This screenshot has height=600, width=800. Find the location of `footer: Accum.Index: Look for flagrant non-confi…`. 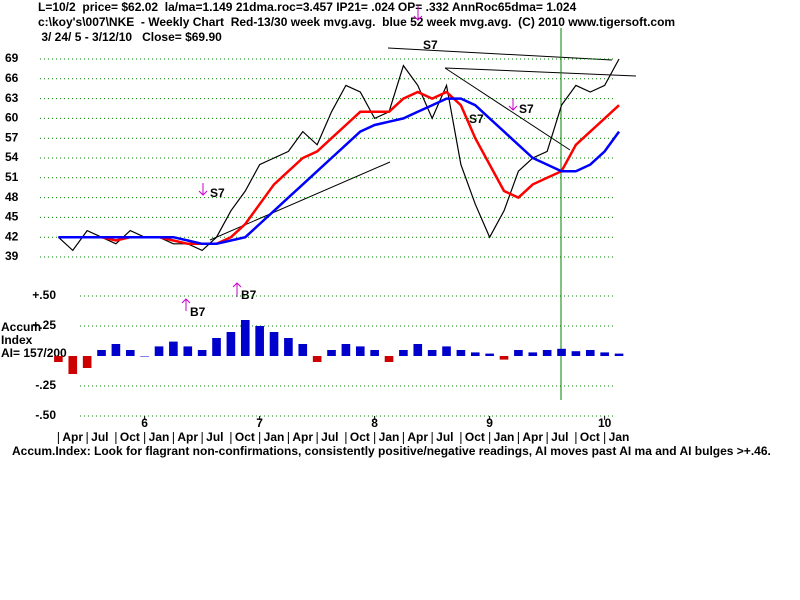

footer: Accum.Index: Look for flagrant non-confi… is located at coordinates (391, 451).